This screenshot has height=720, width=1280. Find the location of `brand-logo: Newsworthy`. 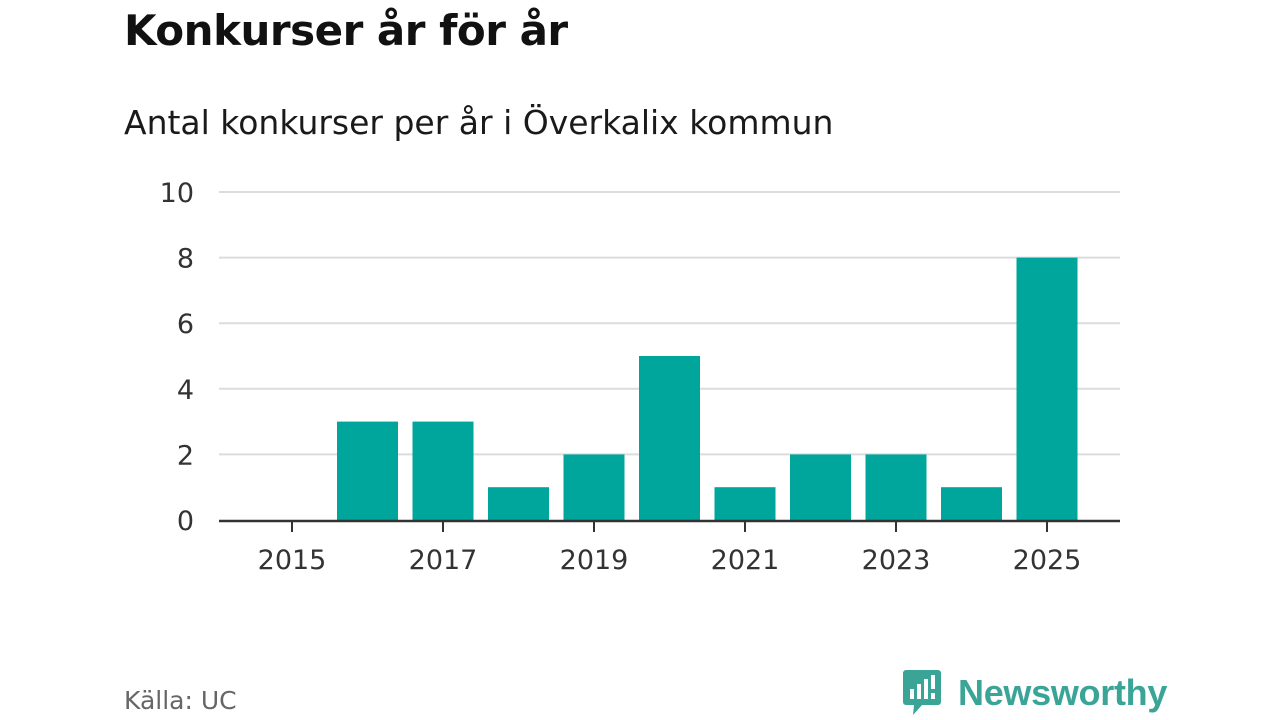

brand-logo: Newsworthy is located at coordinates (1034, 693).